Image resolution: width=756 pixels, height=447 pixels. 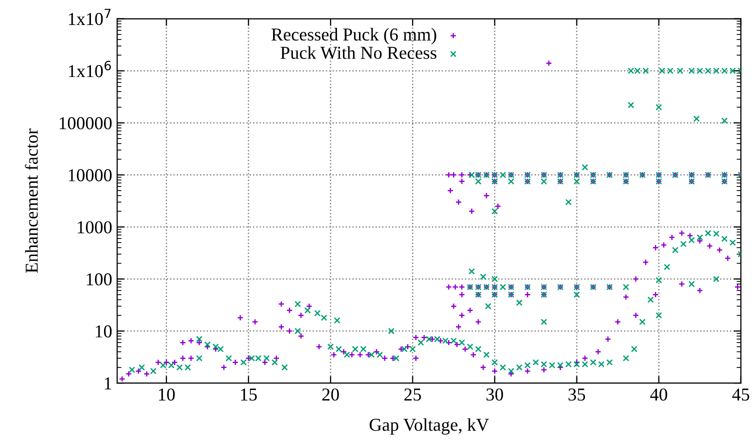 I want to click on x-tick-label: 45, so click(x=741, y=394).